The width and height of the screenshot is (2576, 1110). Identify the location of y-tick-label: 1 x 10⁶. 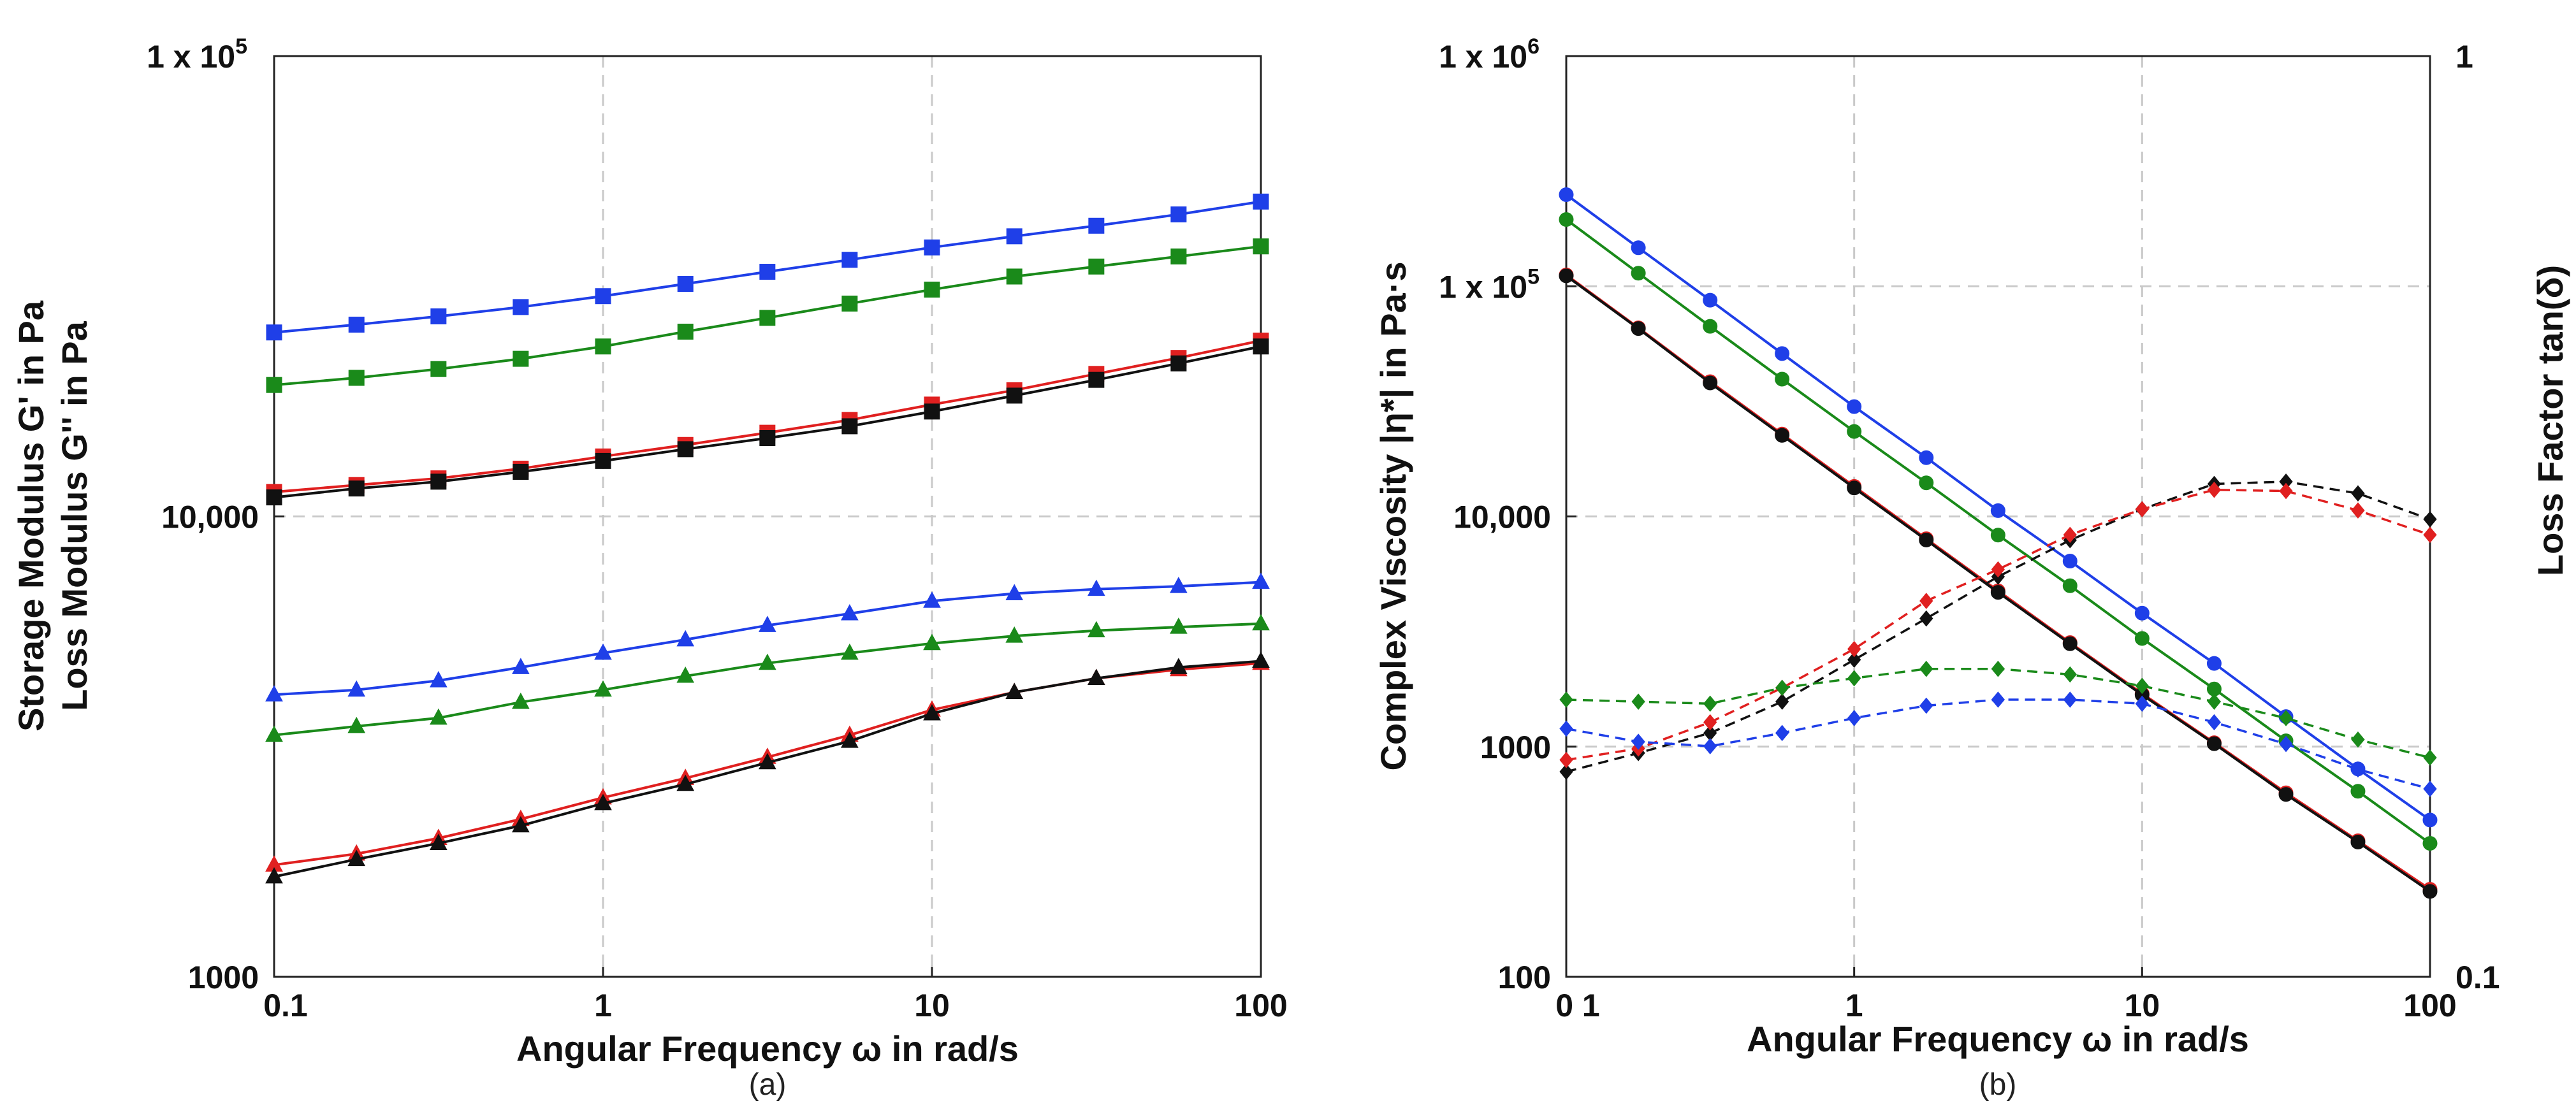
(1489, 54).